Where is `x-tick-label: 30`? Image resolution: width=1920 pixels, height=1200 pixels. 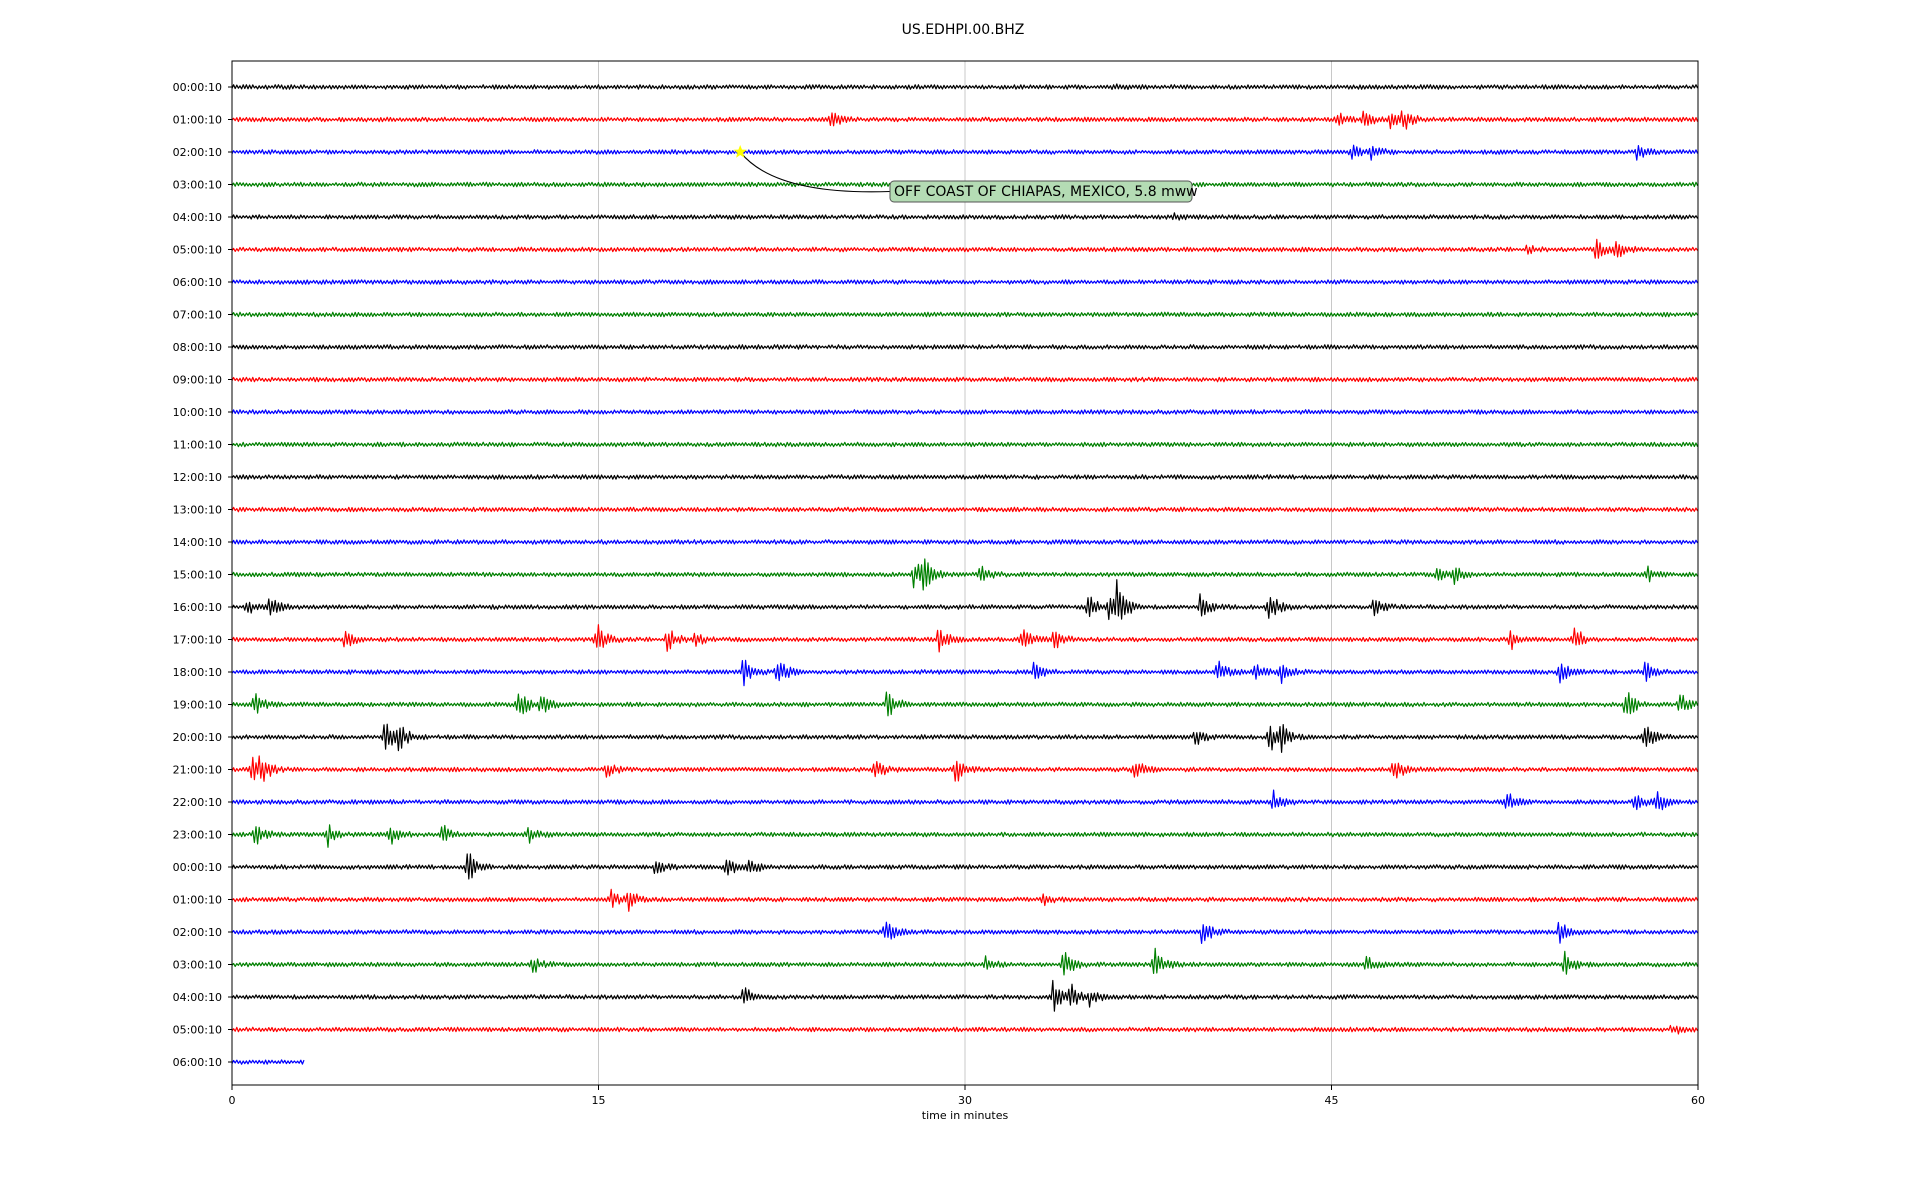 x-tick-label: 30 is located at coordinates (965, 1100).